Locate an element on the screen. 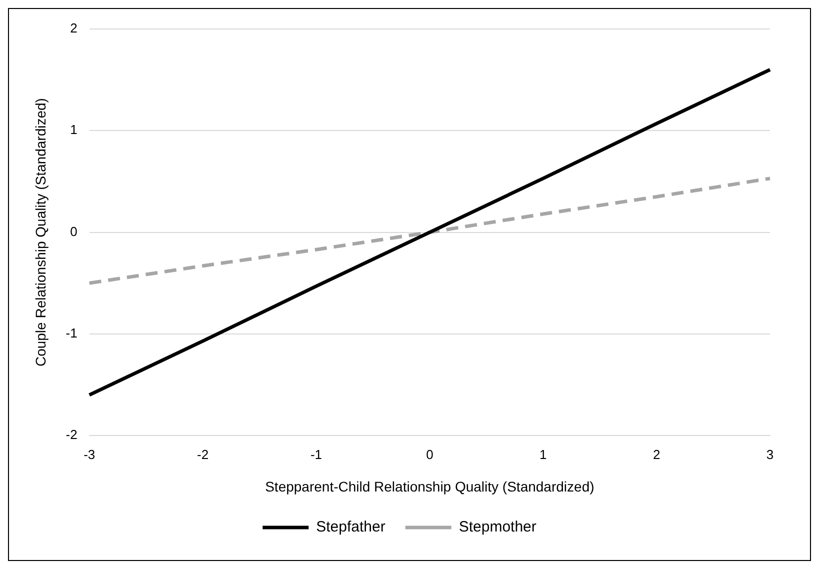 This screenshot has height=569, width=819. y-axis-title: Couple Relationship Quality (Standardized) is located at coordinates (40, 232).